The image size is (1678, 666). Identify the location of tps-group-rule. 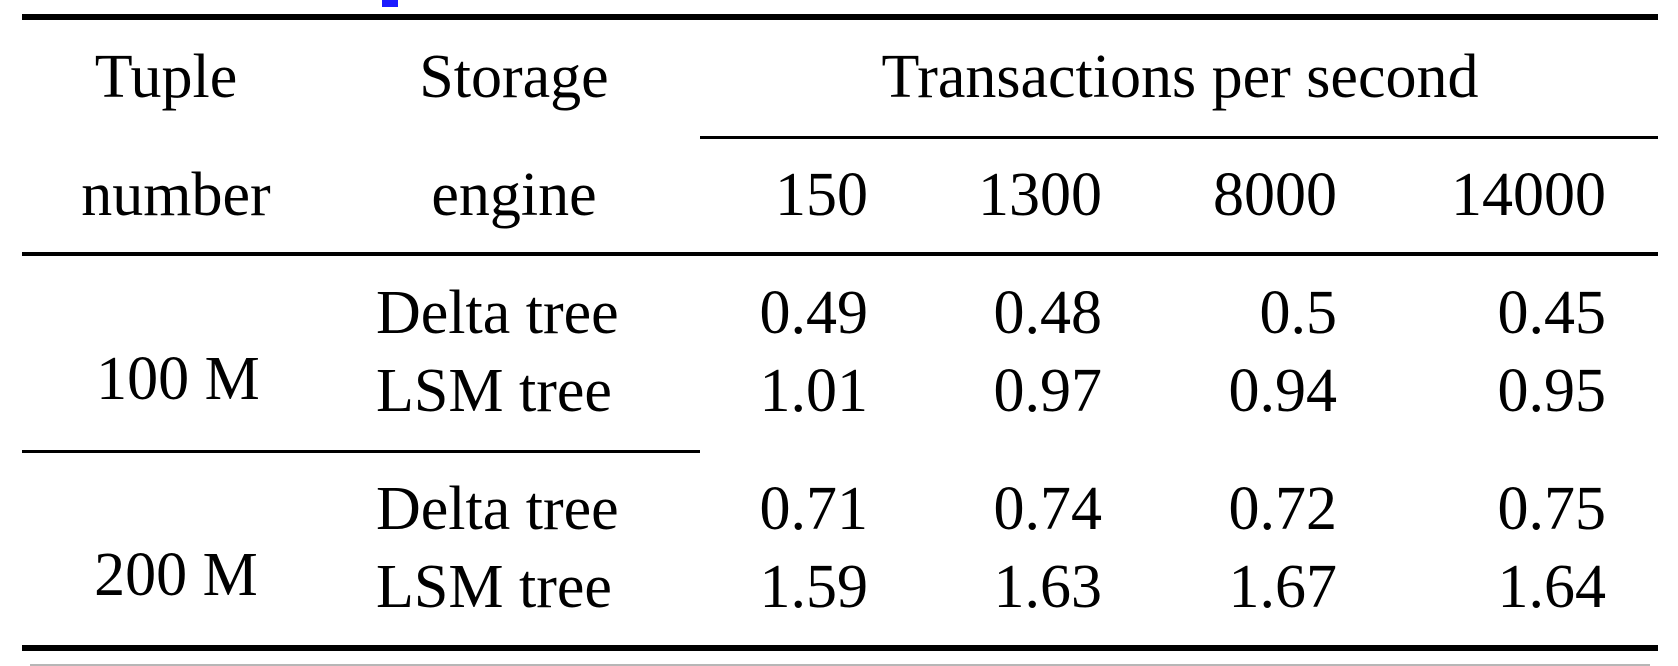
(1179, 137).